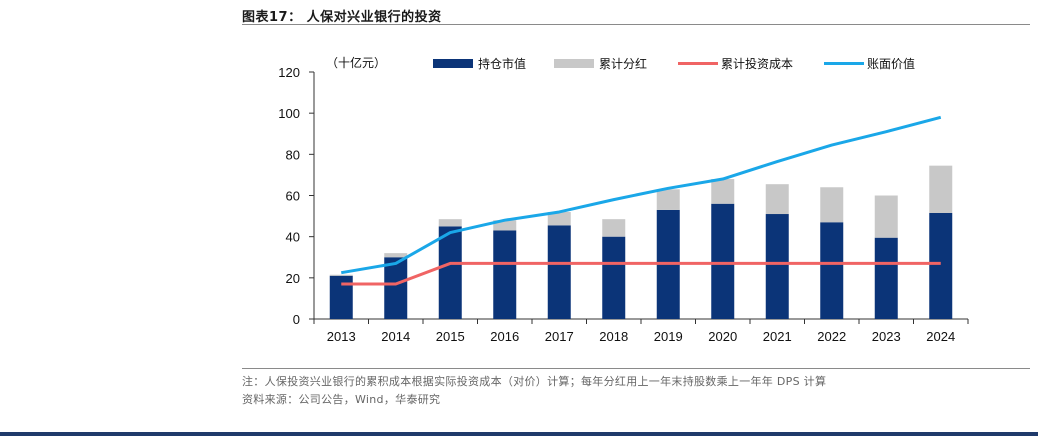 The width and height of the screenshot is (1038, 446). I want to click on legend-book-value-label: 账面价值, so click(891, 63).